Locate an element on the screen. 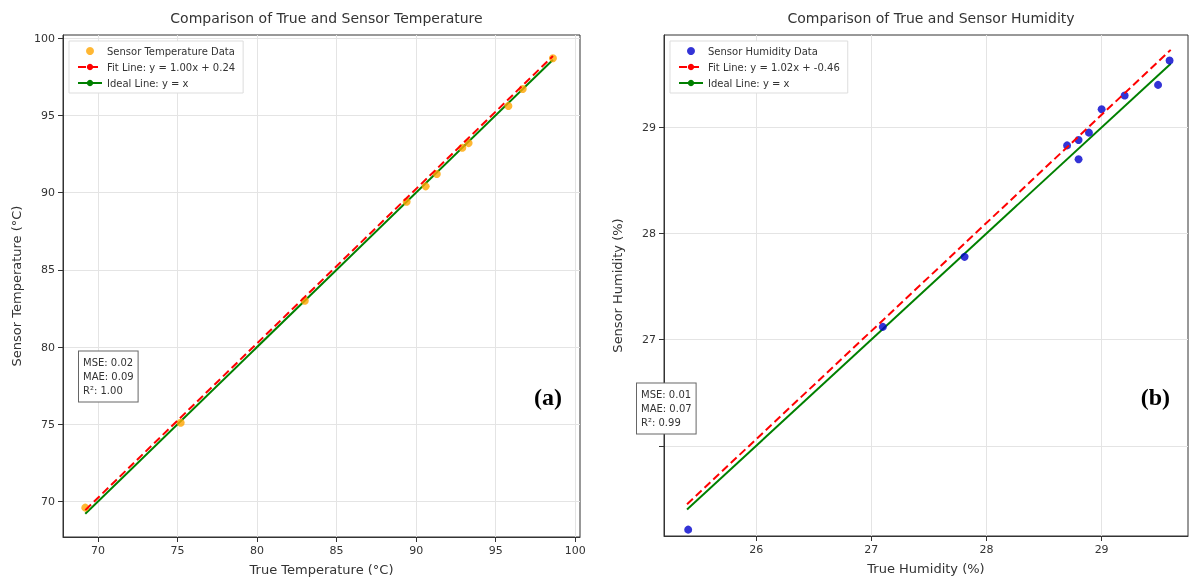 The image size is (1192, 584). x-axis-title: True Humidity (%) is located at coordinates (925, 568).